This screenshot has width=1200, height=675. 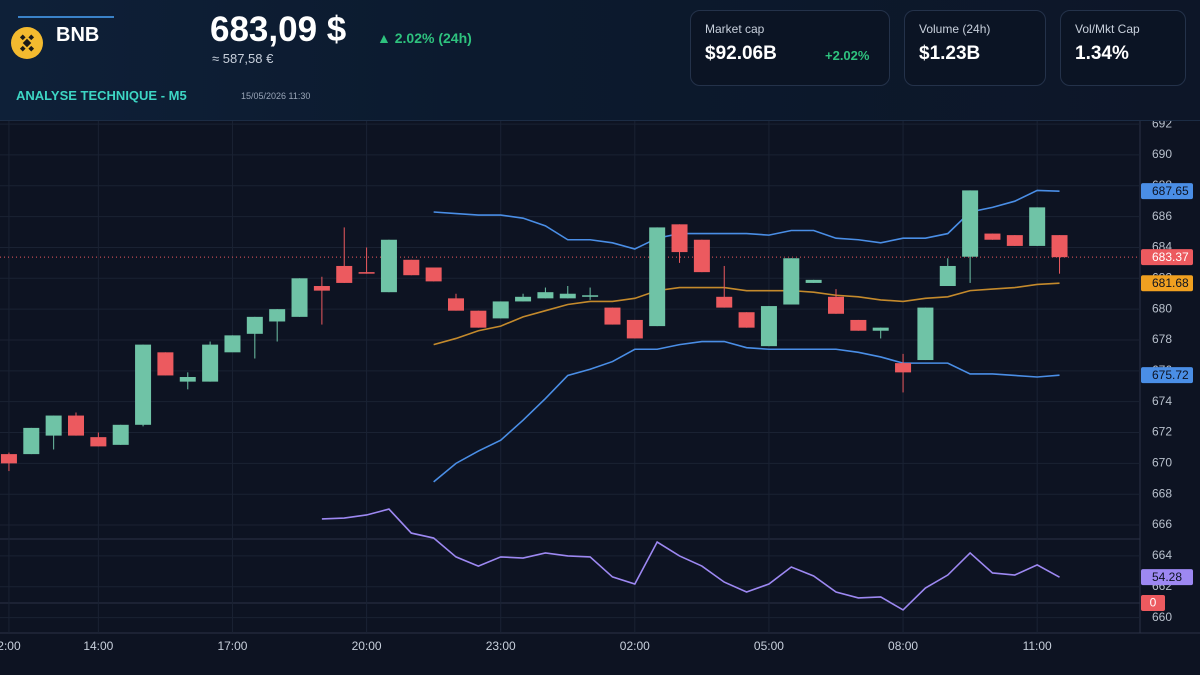 I want to click on stat-value: $1.23B, so click(x=950, y=53).